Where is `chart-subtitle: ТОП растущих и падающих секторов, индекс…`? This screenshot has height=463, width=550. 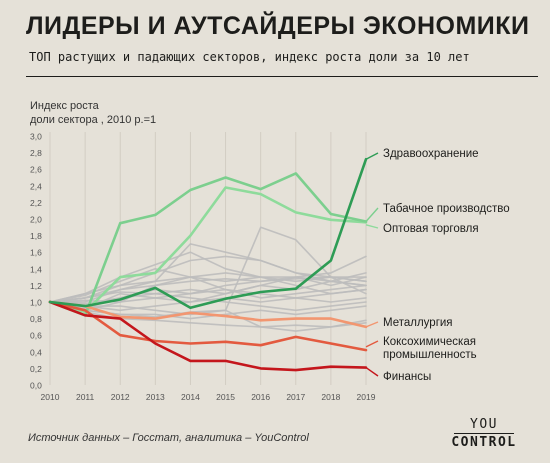
chart-subtitle: ТОП растущих и падающих секторов, индекс… is located at coordinates (249, 57).